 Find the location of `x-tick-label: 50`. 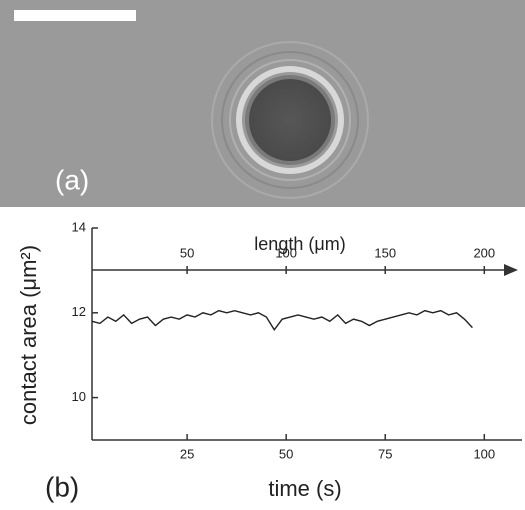

x-tick-label: 50 is located at coordinates (286, 453).